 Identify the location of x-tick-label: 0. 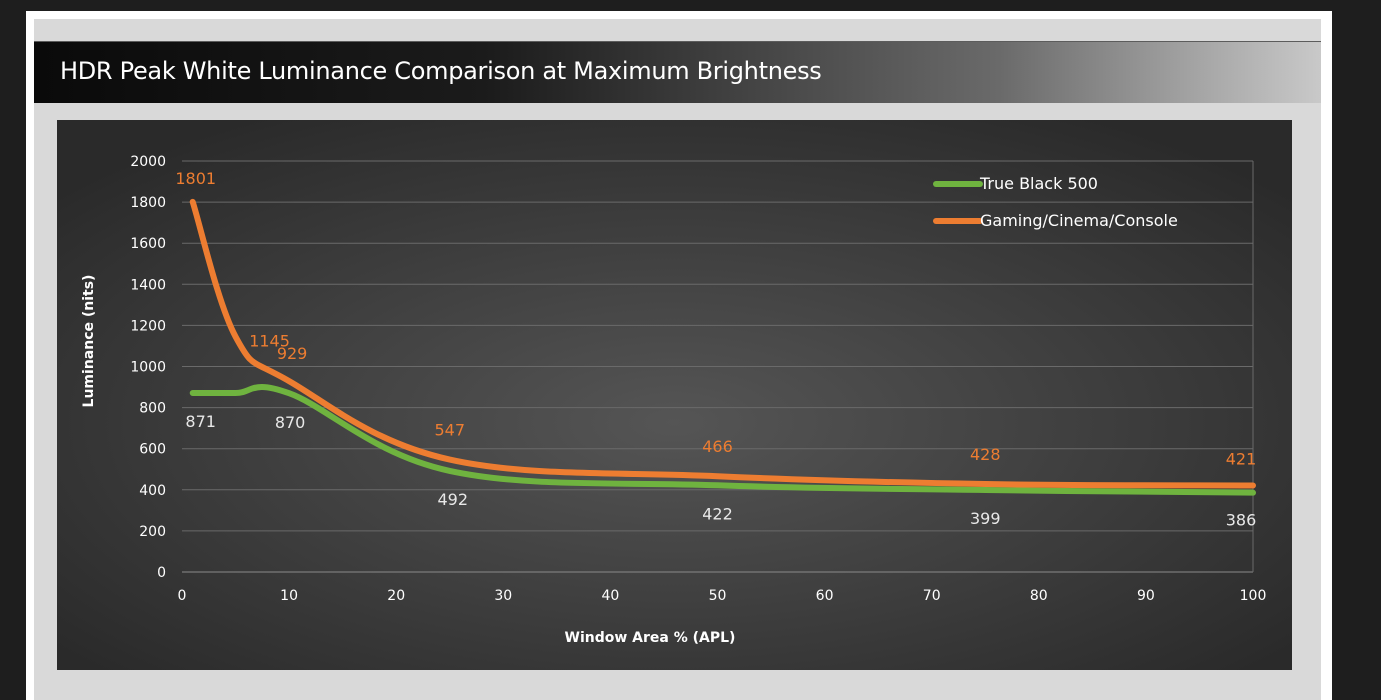
(182, 596).